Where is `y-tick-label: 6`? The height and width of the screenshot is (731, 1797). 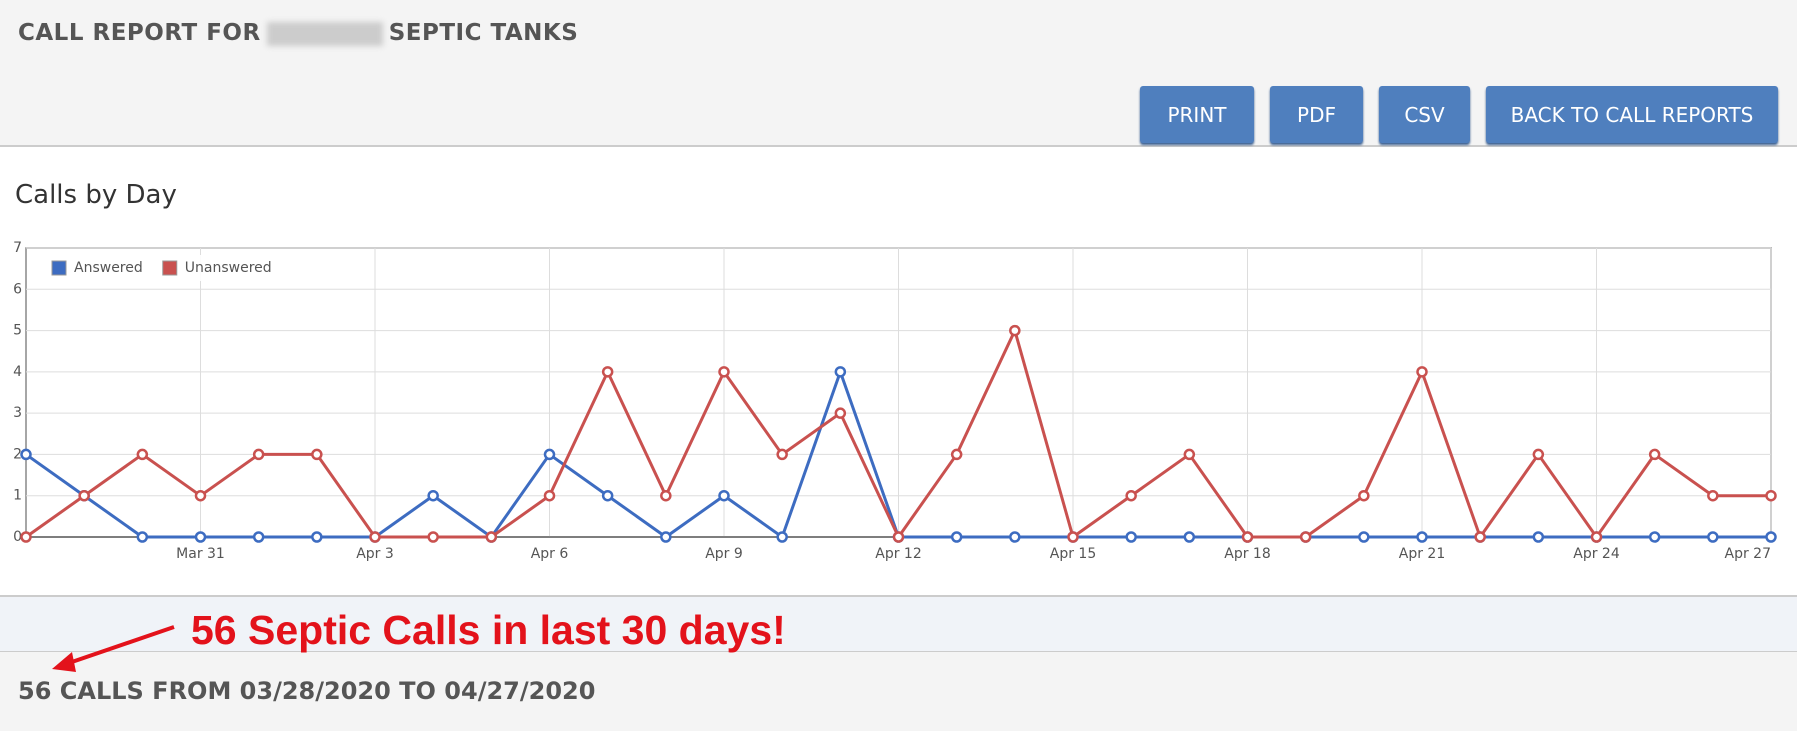 y-tick-label: 6 is located at coordinates (17, 289).